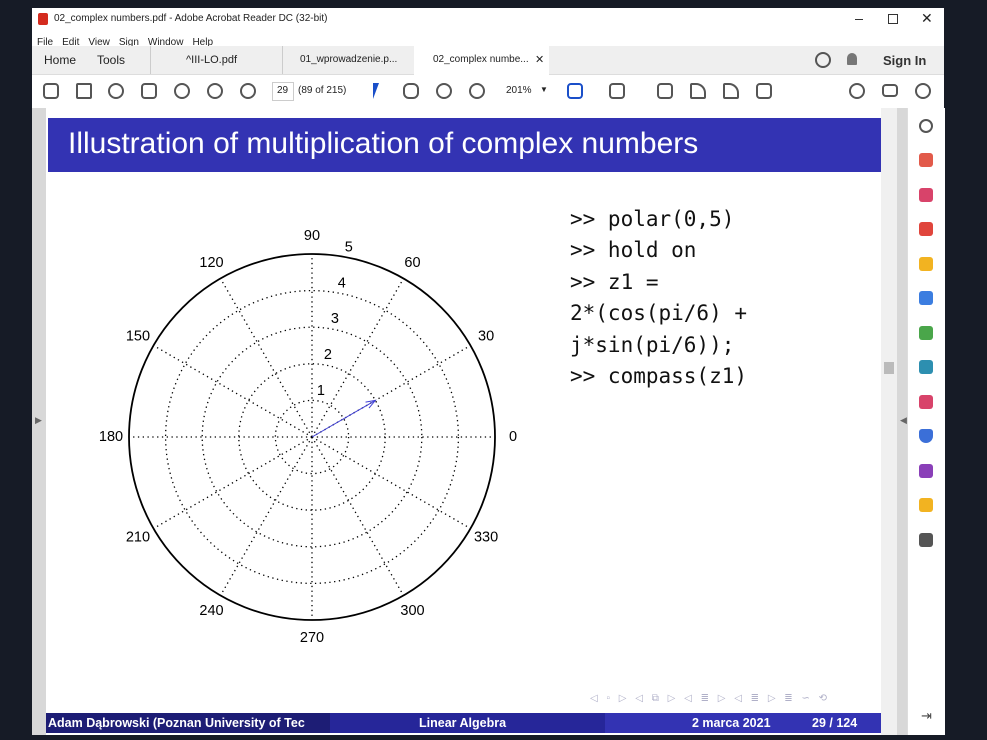 The image size is (987, 740). Describe the element at coordinates (51, 91) in the screenshot. I see `save` at that location.